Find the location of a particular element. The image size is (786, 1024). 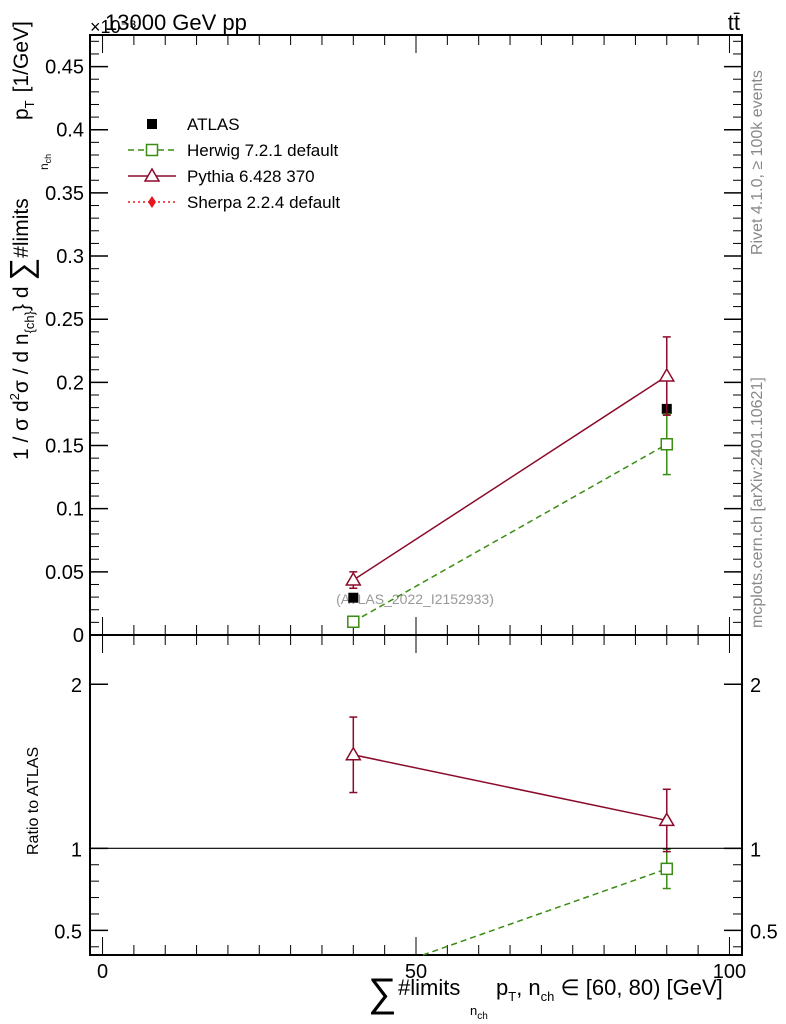

main-y-tick-label: 0.15 is located at coordinates (64, 447).